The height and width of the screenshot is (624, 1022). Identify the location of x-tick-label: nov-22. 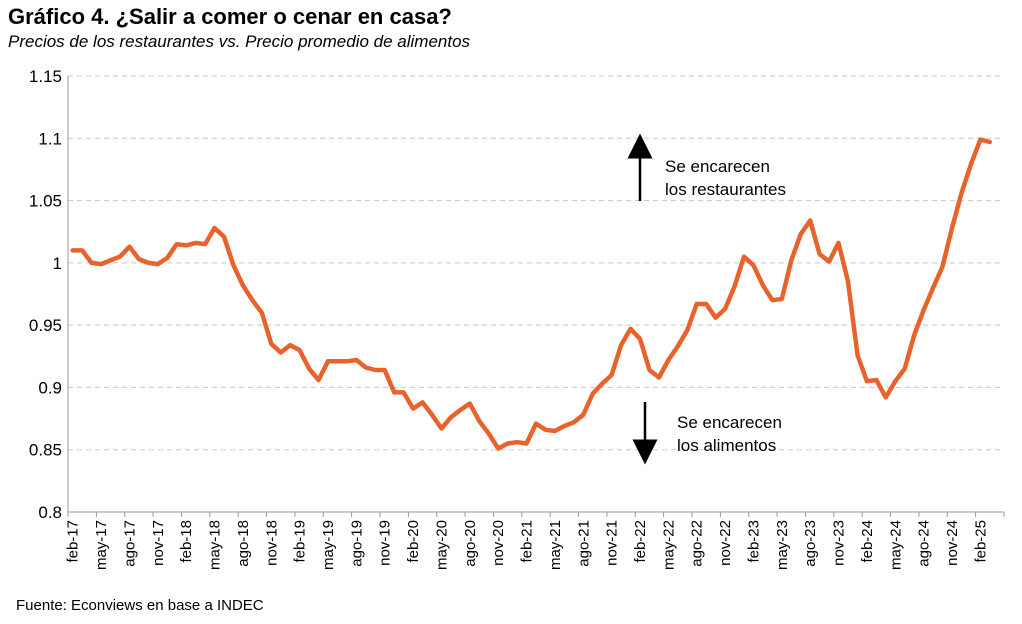
(725, 543).